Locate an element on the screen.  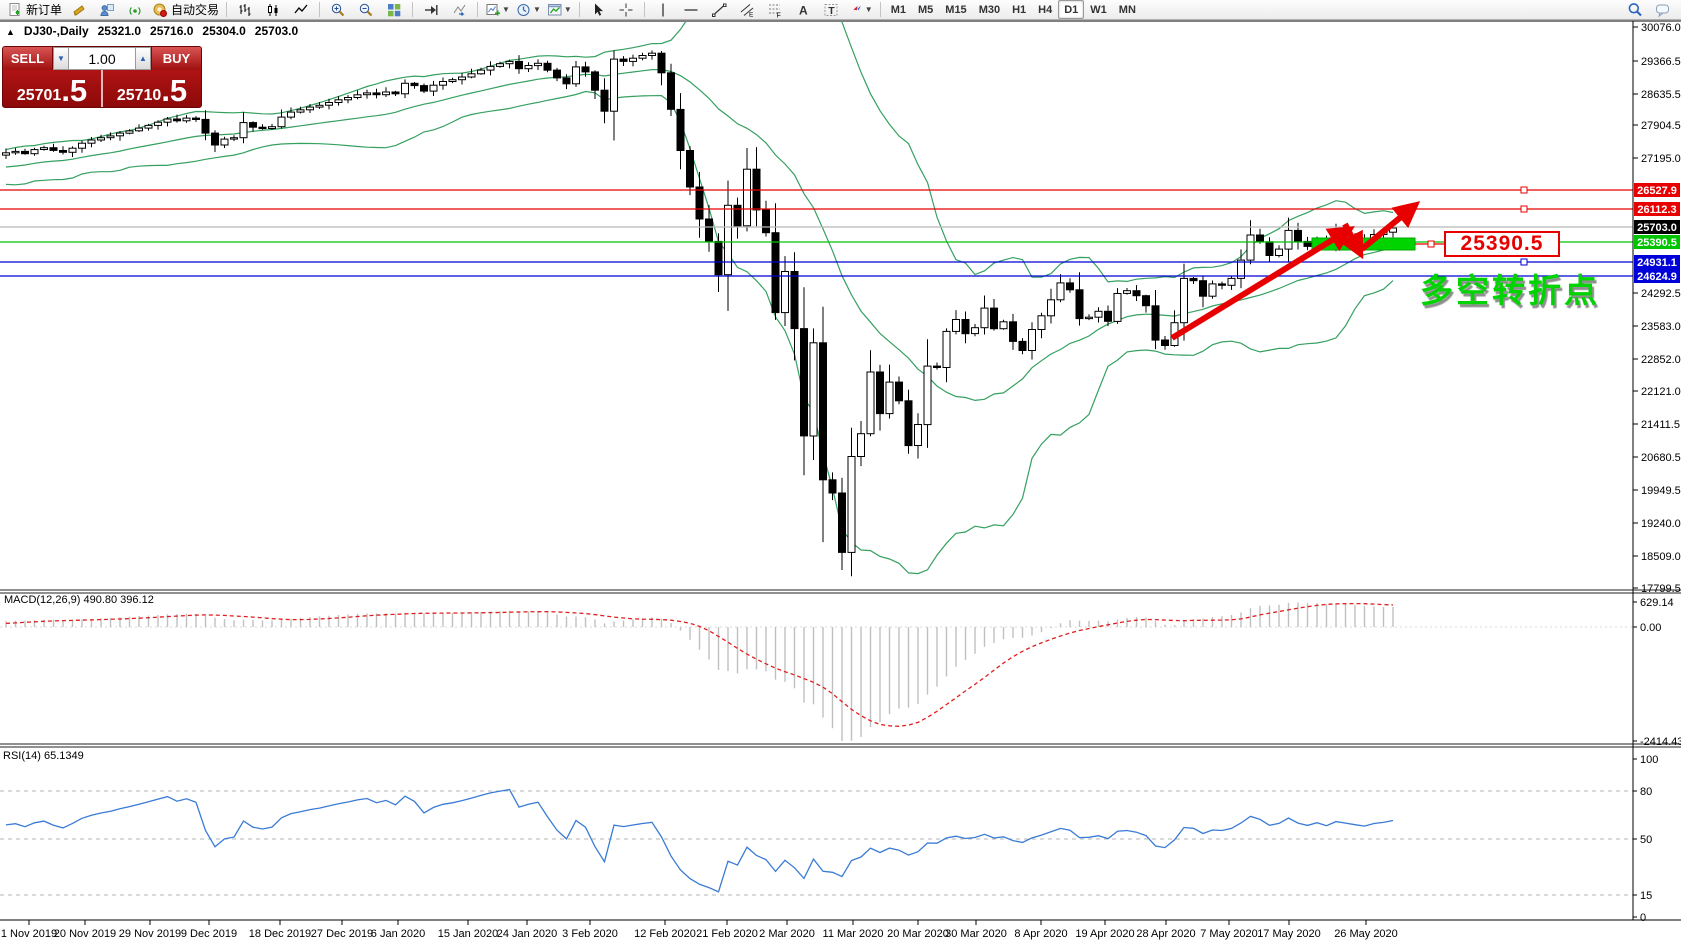
price-callout-label: 25390.5 is located at coordinates (1502, 244).